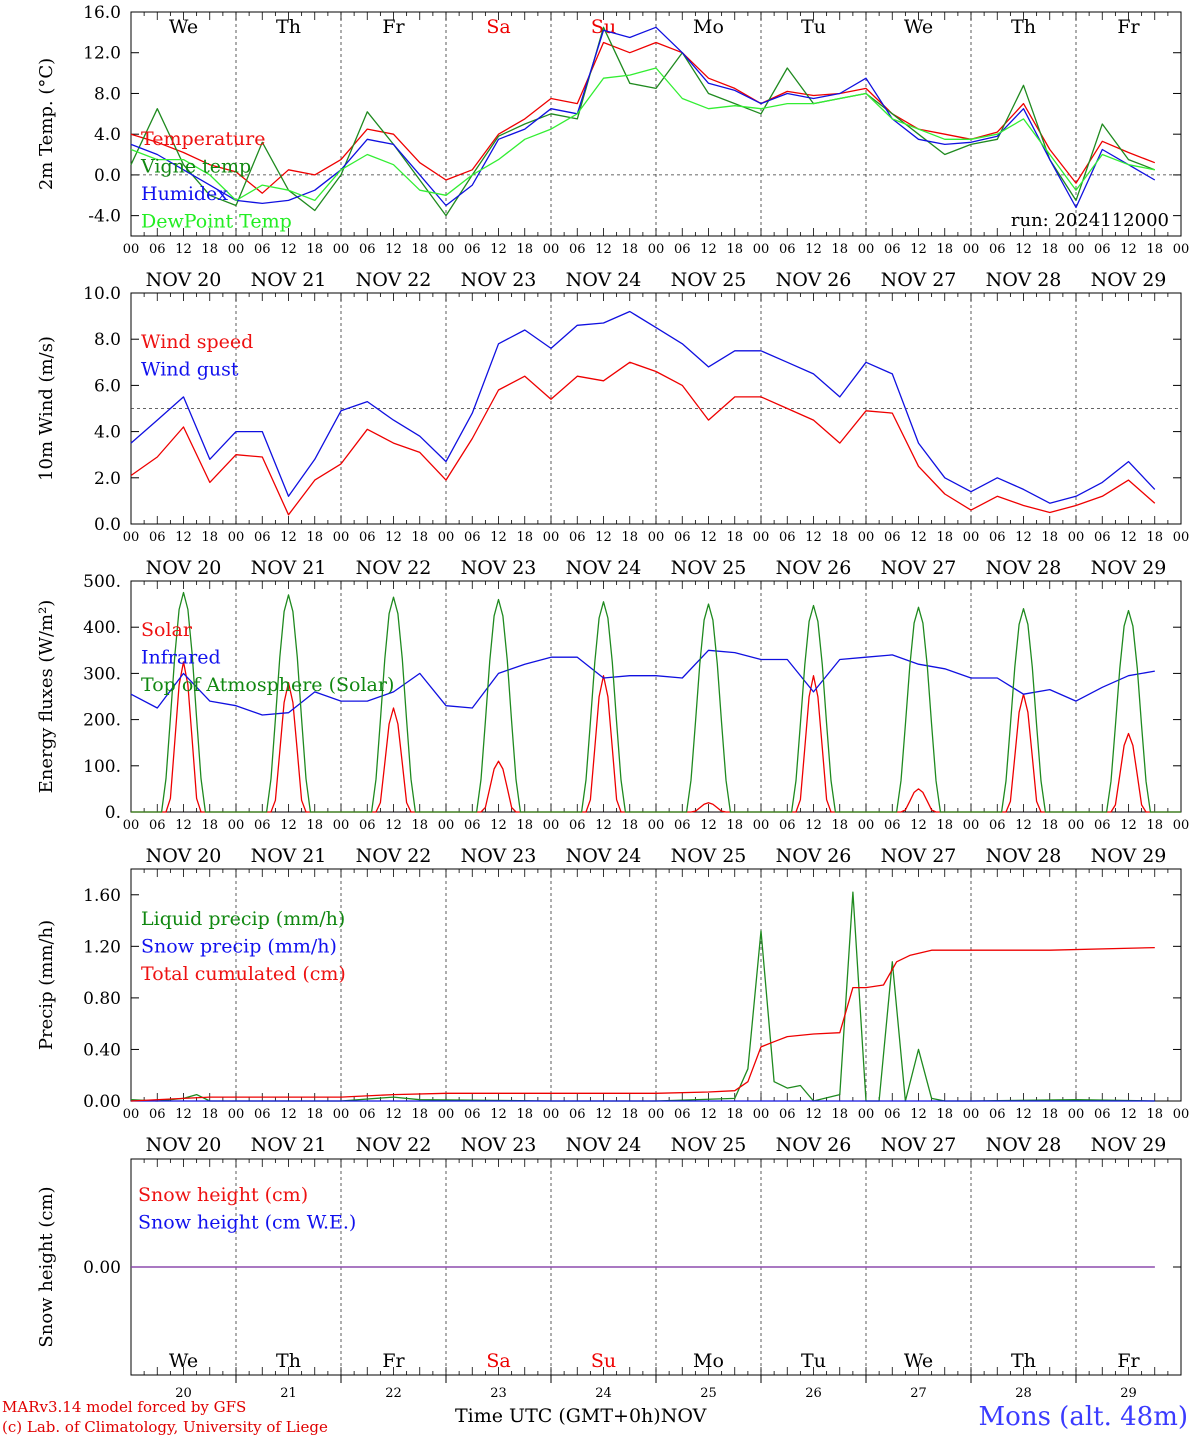  What do you see at coordinates (107, 386) in the screenshot?
I see `y-tick-label: 6.0` at bounding box center [107, 386].